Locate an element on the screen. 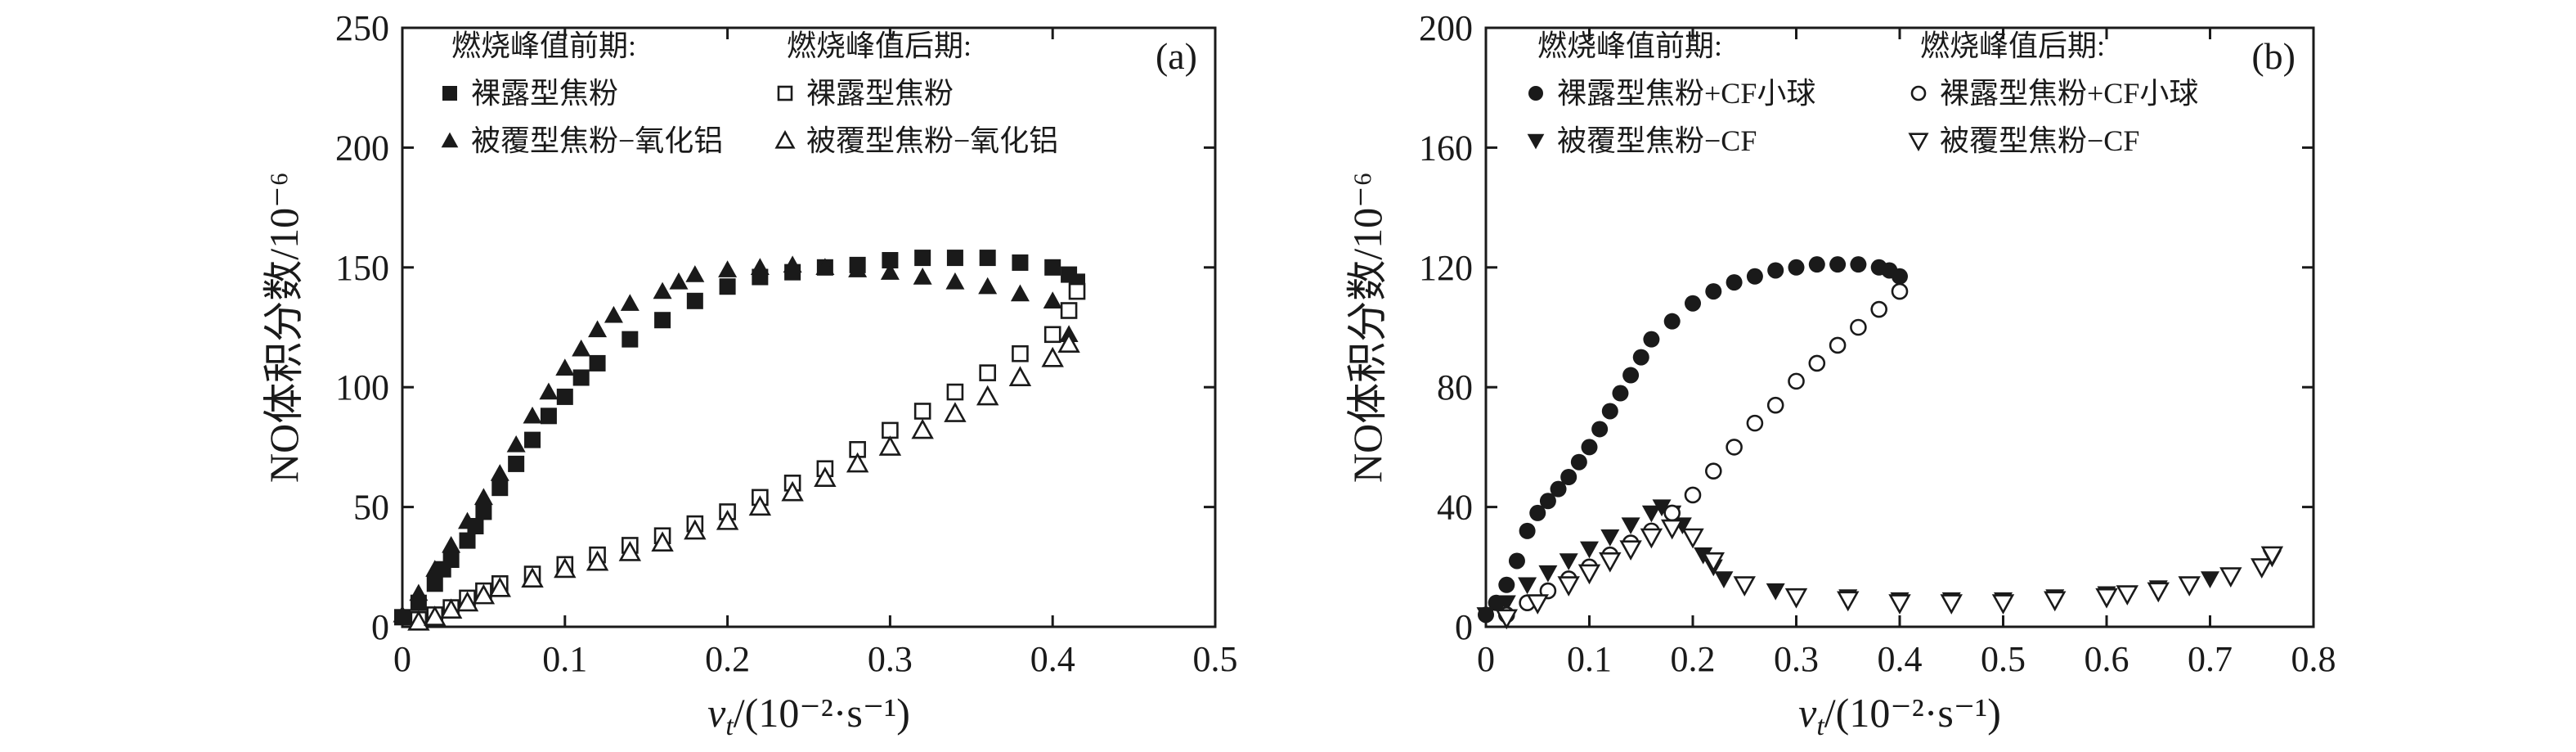 The image size is (2576, 752). legend-entry: 裸露型焦粉 is located at coordinates (530, 93).